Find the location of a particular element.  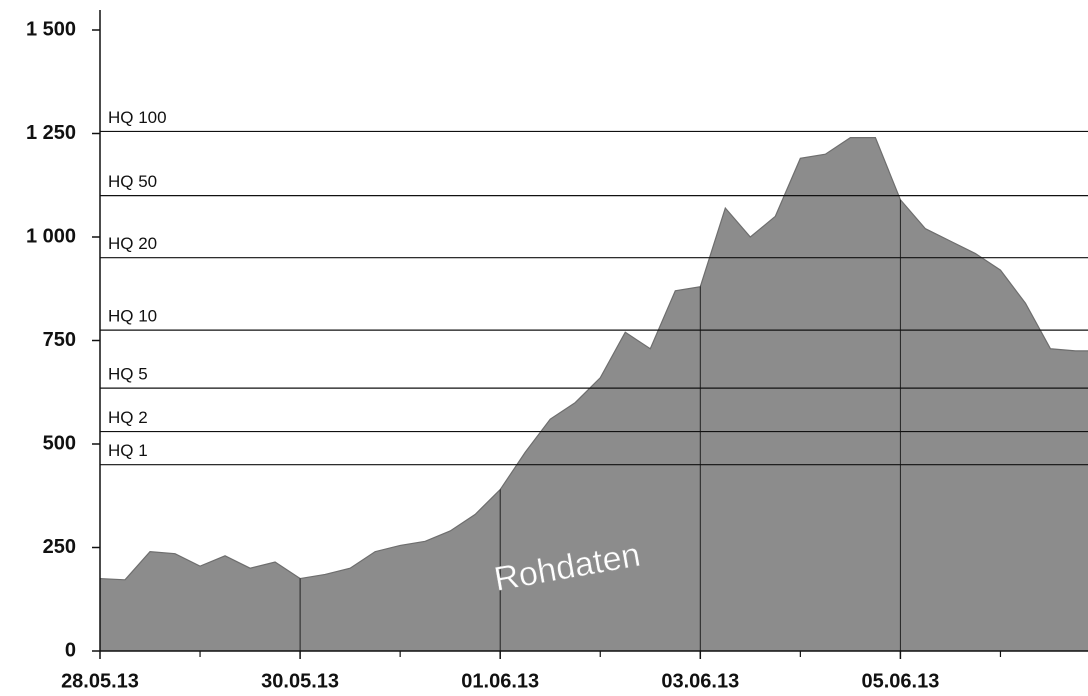

reference-label: HQ 10 is located at coordinates (132, 316).